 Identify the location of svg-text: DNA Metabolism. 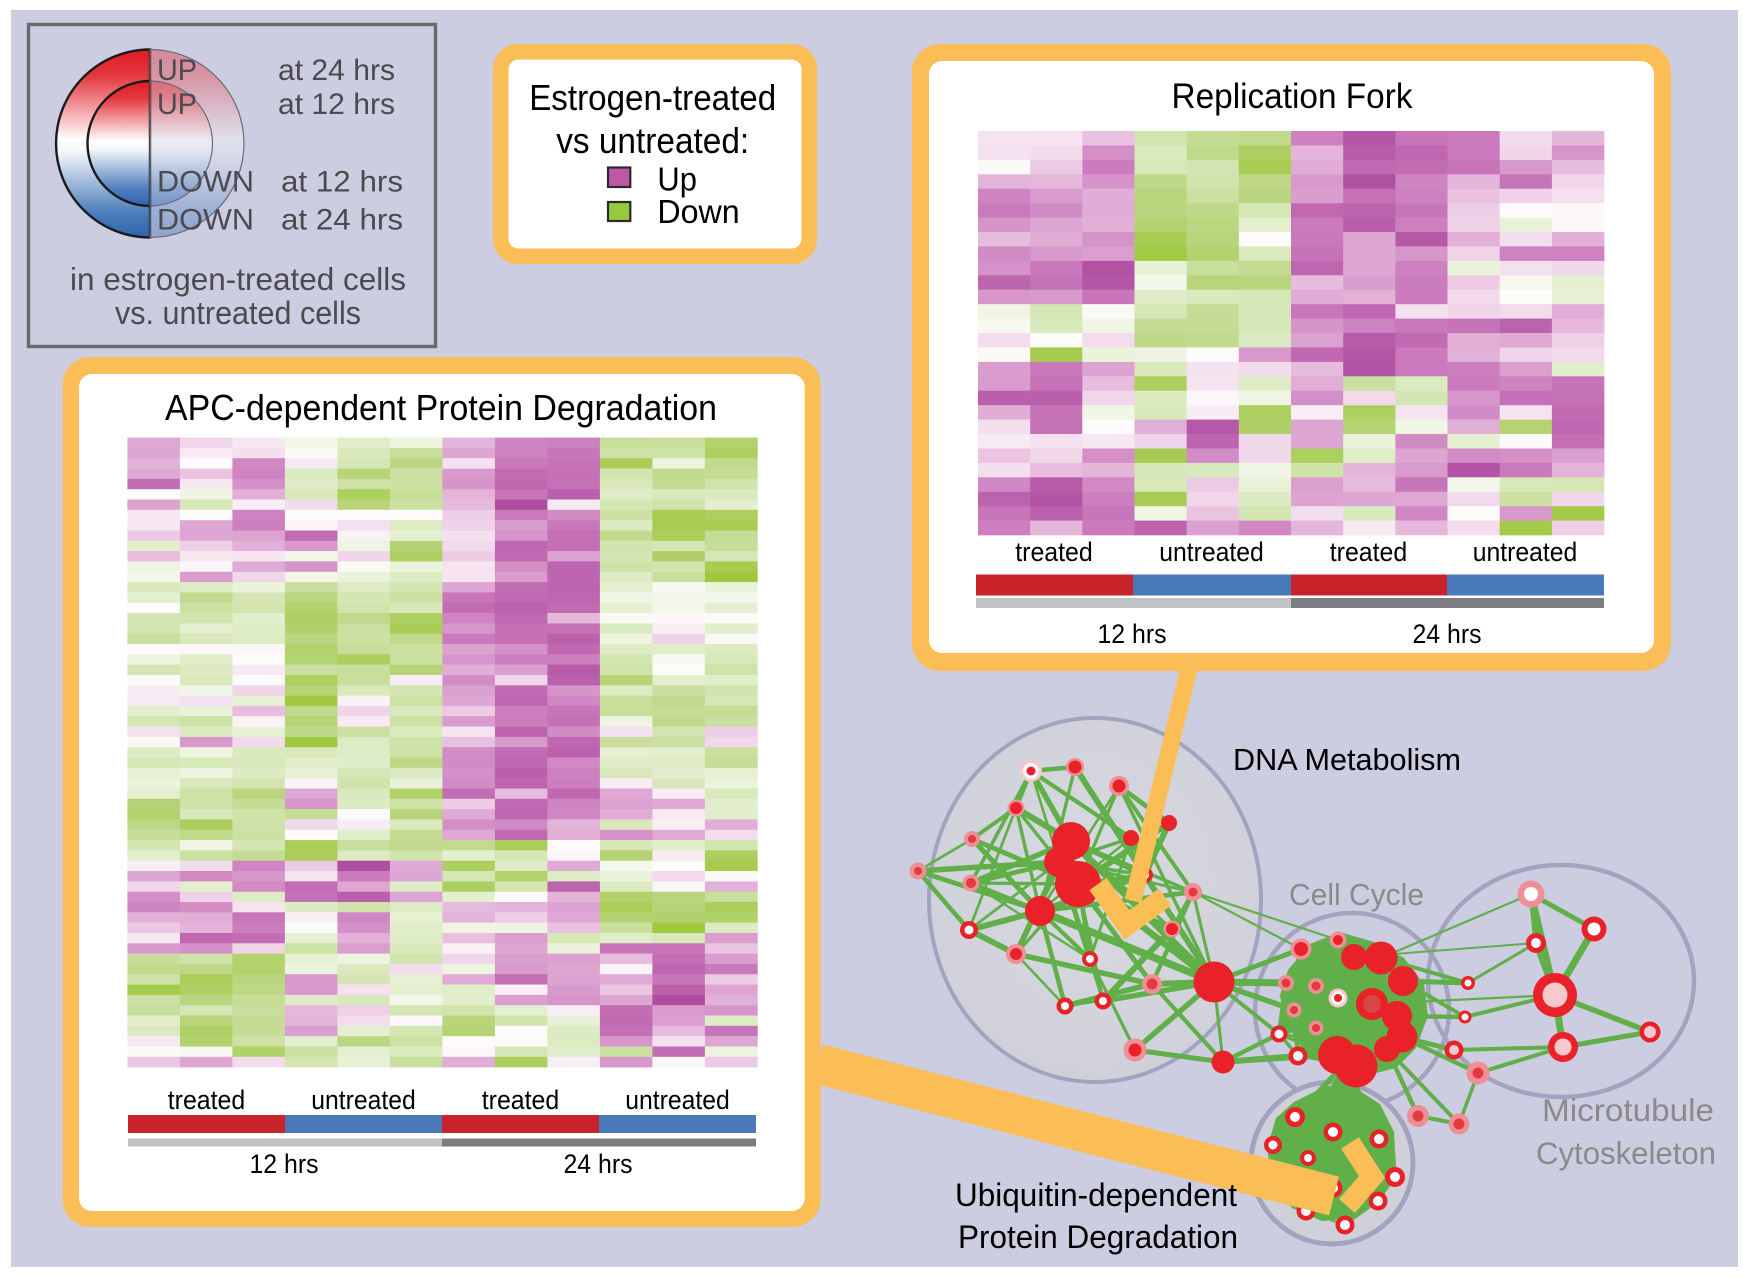
(1347, 759).